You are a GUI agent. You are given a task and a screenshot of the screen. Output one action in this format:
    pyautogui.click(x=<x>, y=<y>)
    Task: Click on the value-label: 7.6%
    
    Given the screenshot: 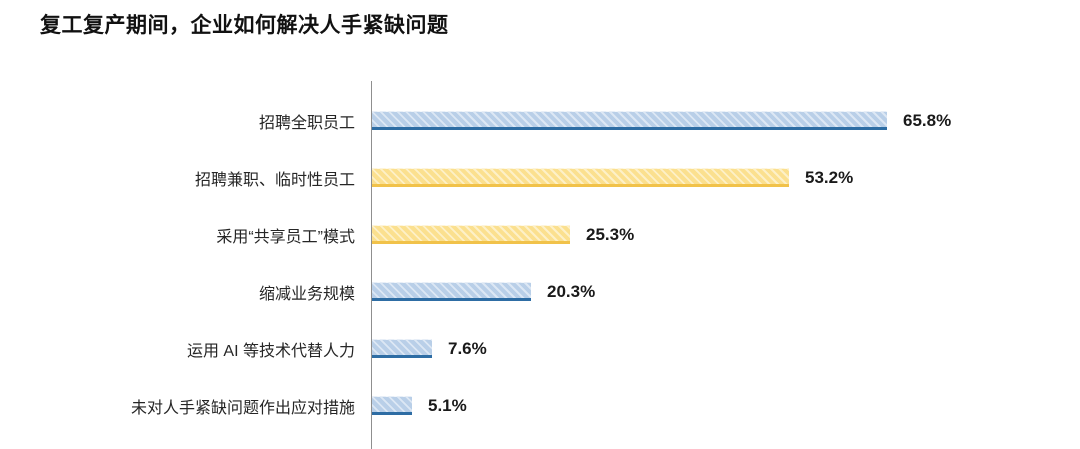 What is the action you would take?
    pyautogui.click(x=467, y=348)
    